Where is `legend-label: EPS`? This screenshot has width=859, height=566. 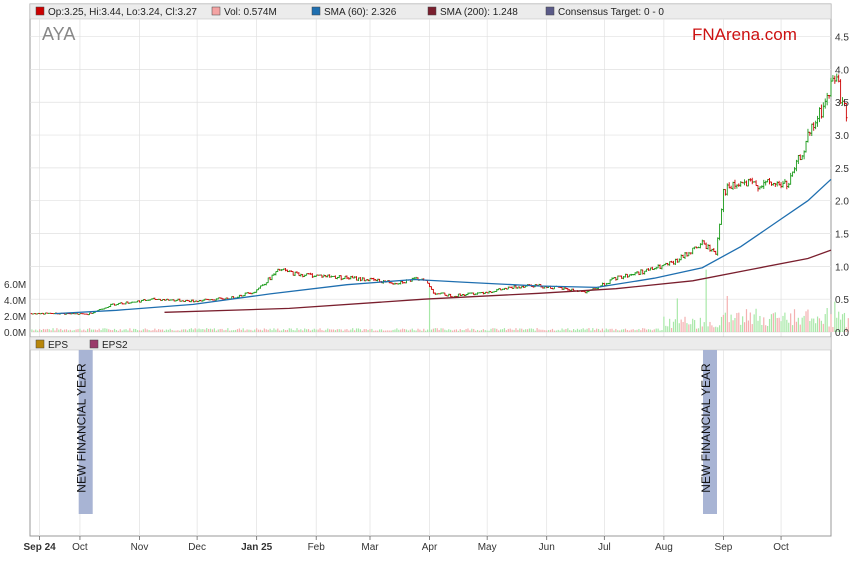
legend-label: EPS is located at coordinates (58, 345).